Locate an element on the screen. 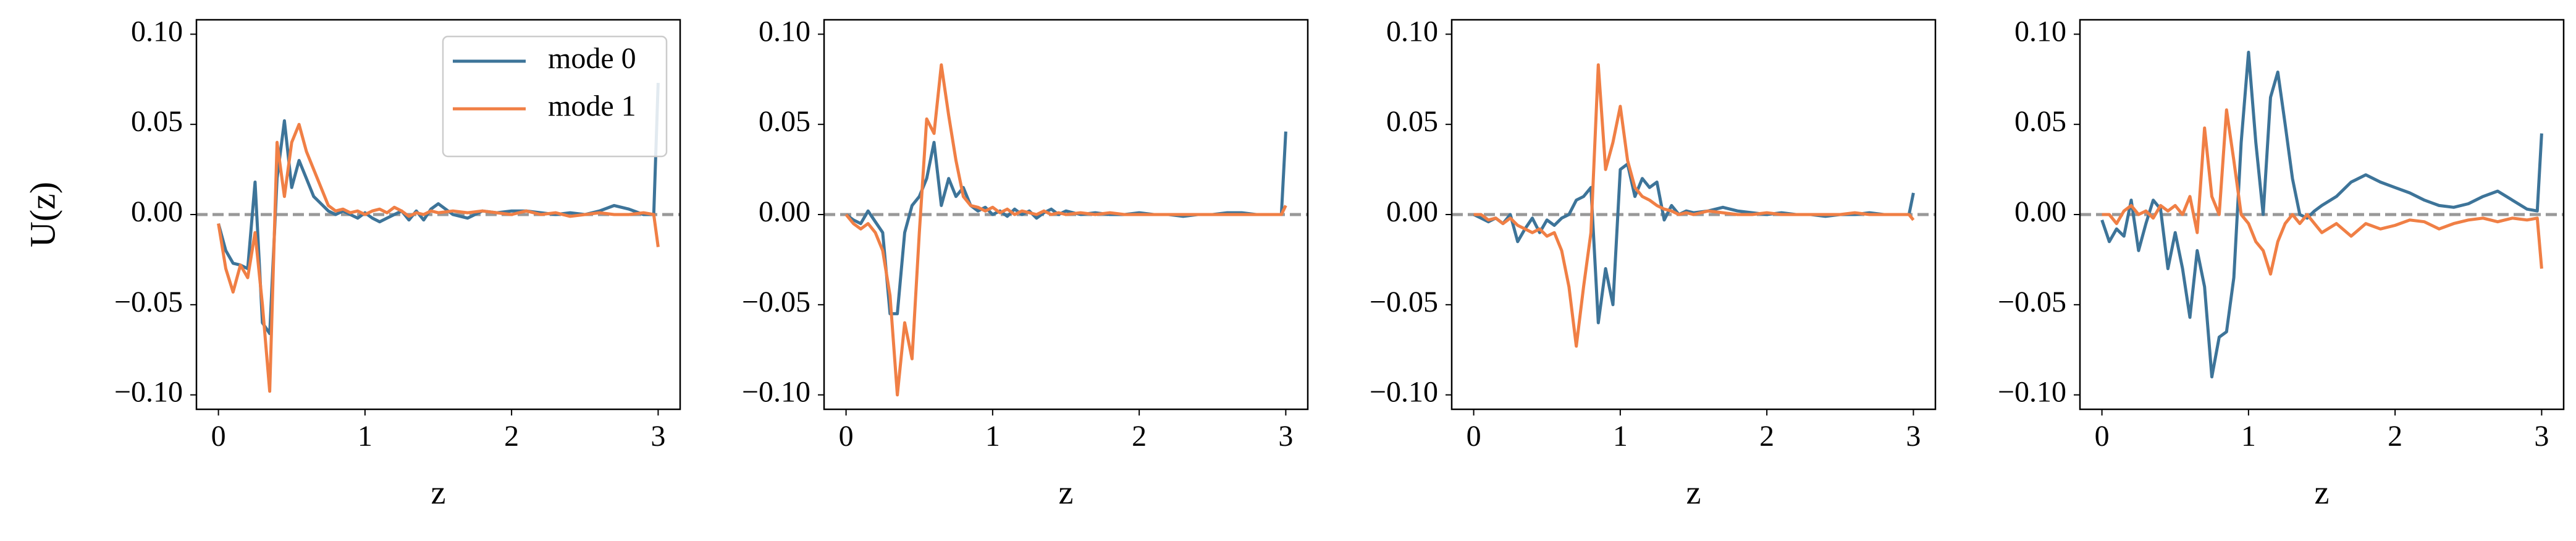  legend-label: mode 1 is located at coordinates (592, 106).